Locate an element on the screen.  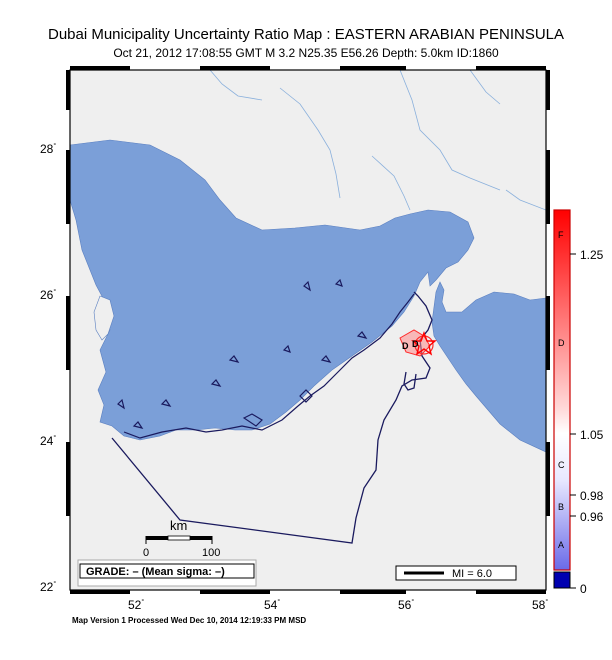
lat-label-24: 24° is located at coordinates (48, 441).